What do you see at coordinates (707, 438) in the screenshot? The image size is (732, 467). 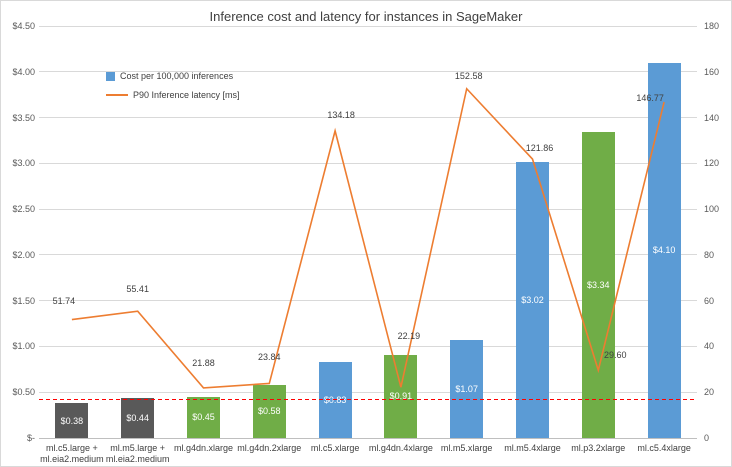 I see `right-axis-tick-label: 0` at bounding box center [707, 438].